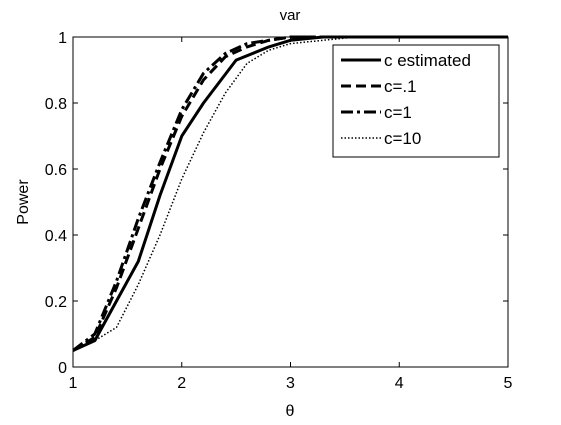 This screenshot has height=425, width=561. I want to click on y-tick-label: 1, so click(62, 38).